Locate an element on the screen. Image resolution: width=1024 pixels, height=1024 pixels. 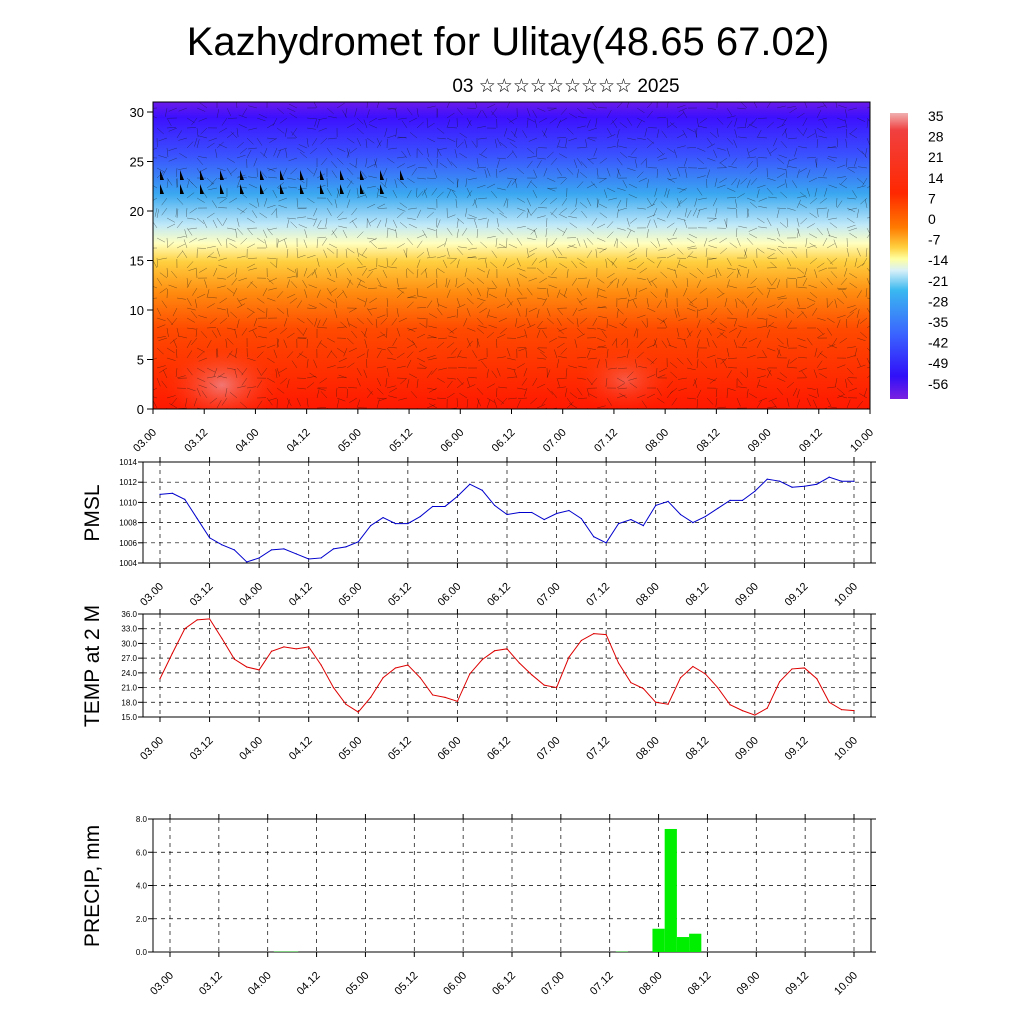
y-tick-label: 10 is located at coordinates (137, 310).